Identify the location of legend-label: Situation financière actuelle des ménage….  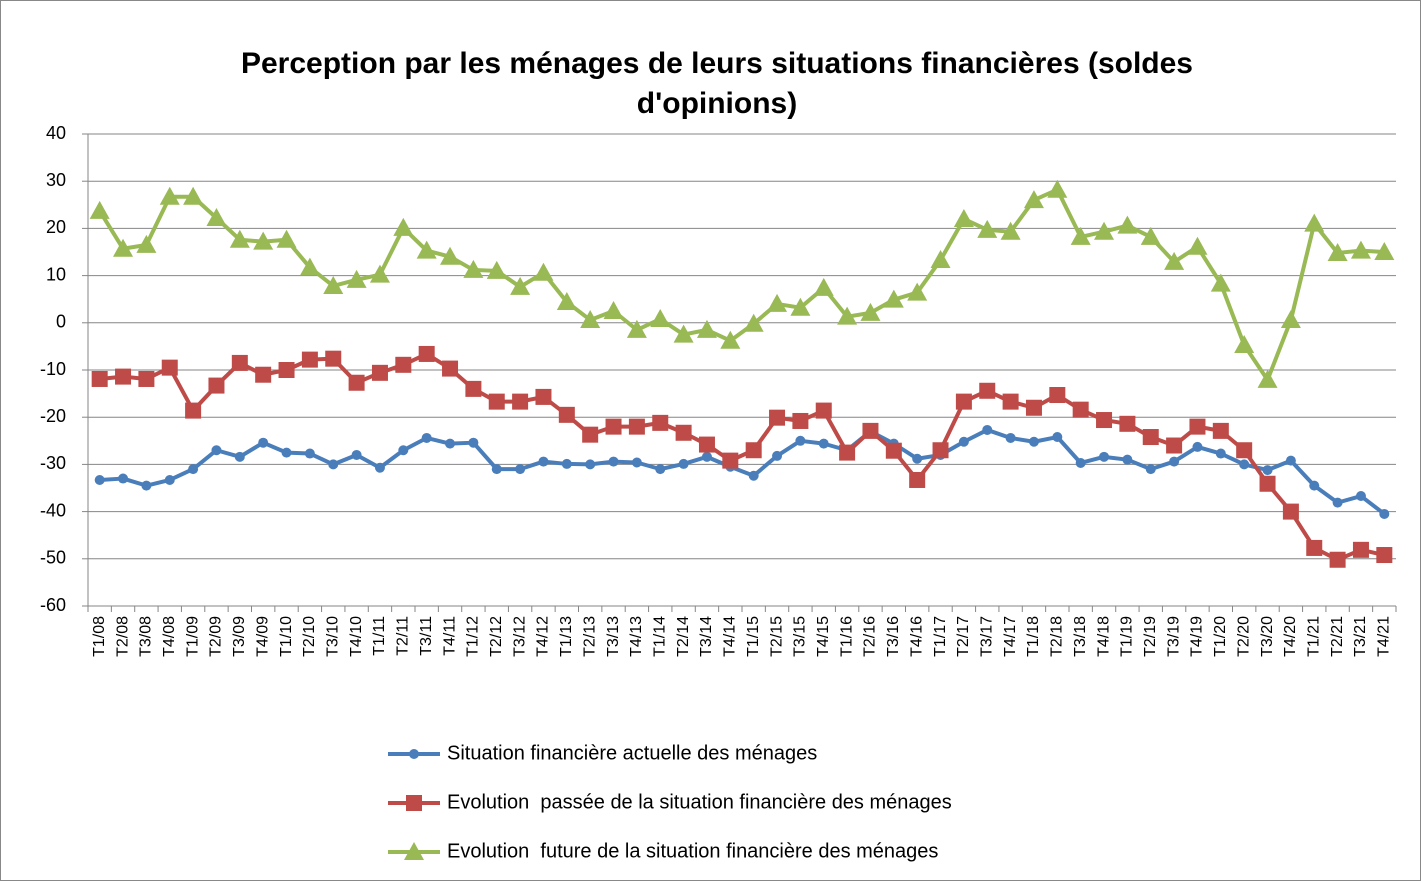
(632, 753).